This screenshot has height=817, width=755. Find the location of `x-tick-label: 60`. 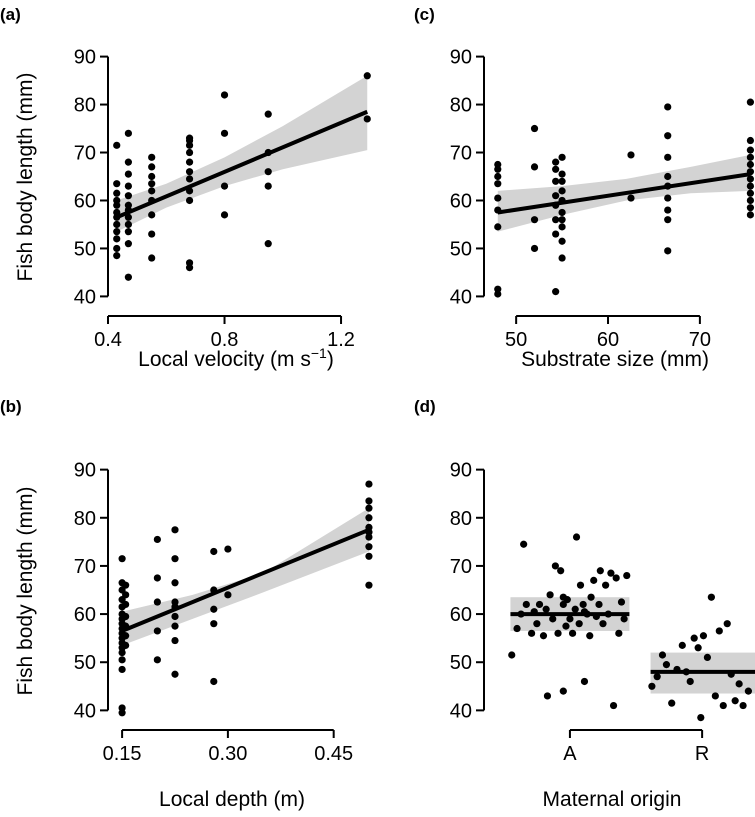

x-tick-label: 60 is located at coordinates (608, 340).